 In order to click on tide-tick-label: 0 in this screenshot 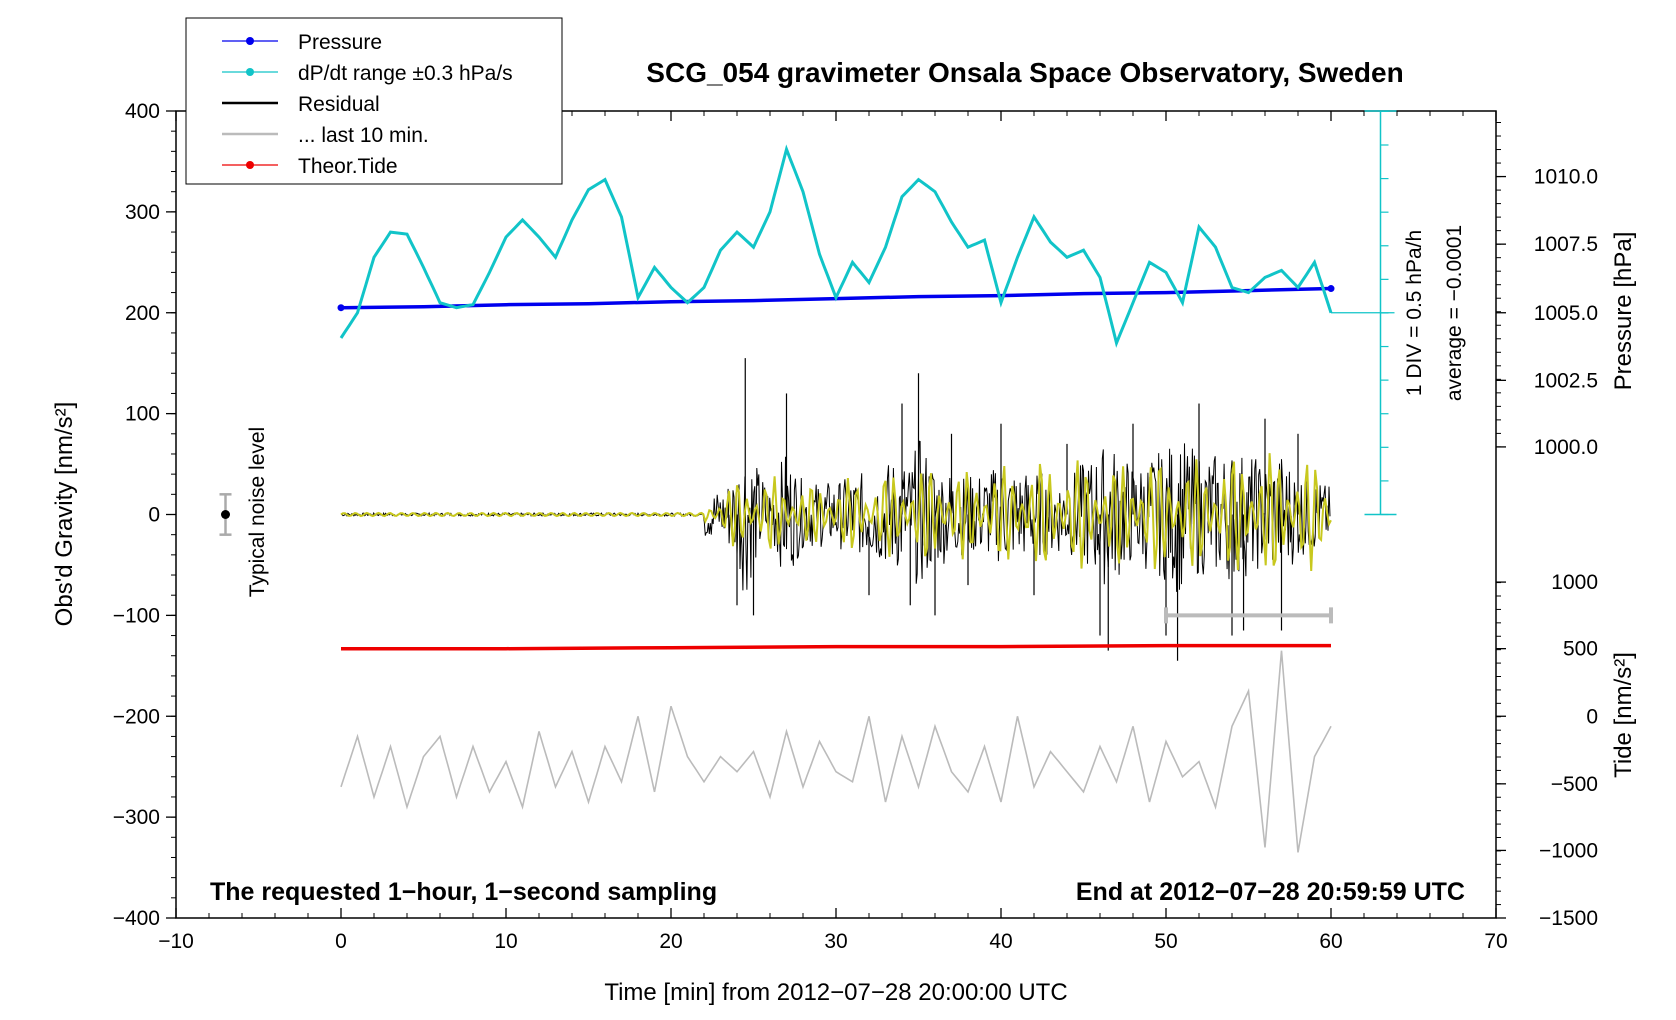, I will do `click(1592, 716)`.